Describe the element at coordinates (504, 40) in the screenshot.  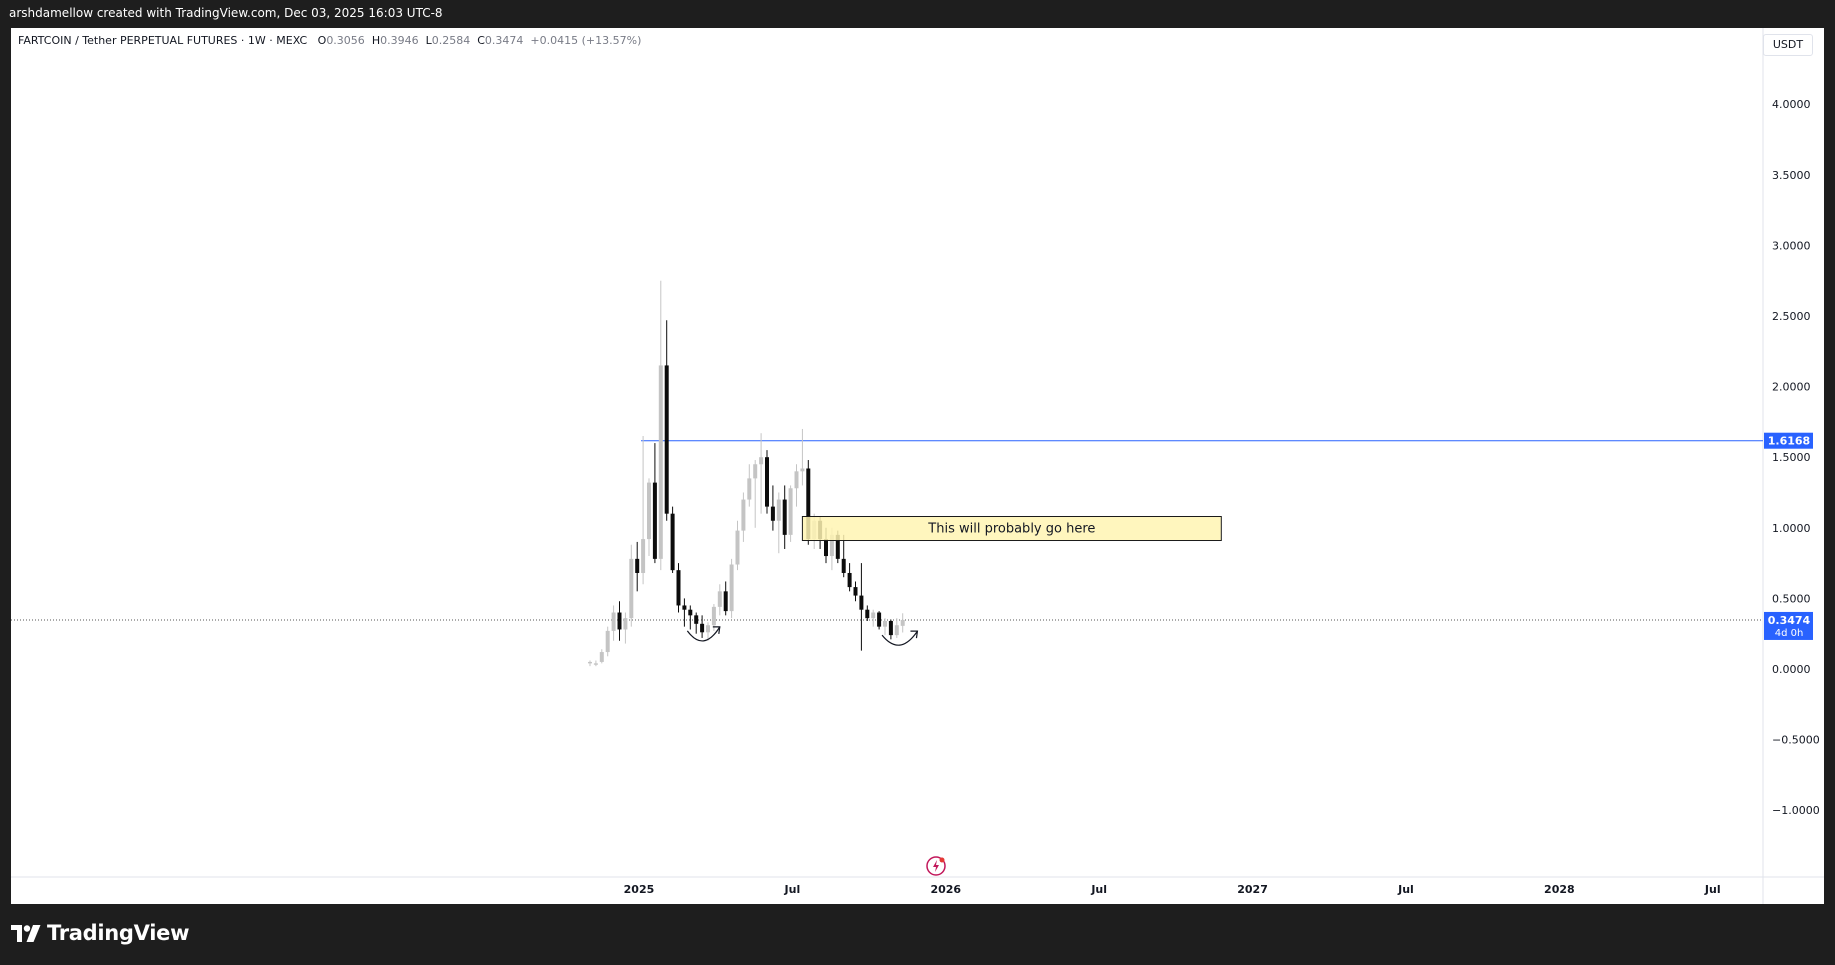
I see `close-value: 0.3474` at that location.